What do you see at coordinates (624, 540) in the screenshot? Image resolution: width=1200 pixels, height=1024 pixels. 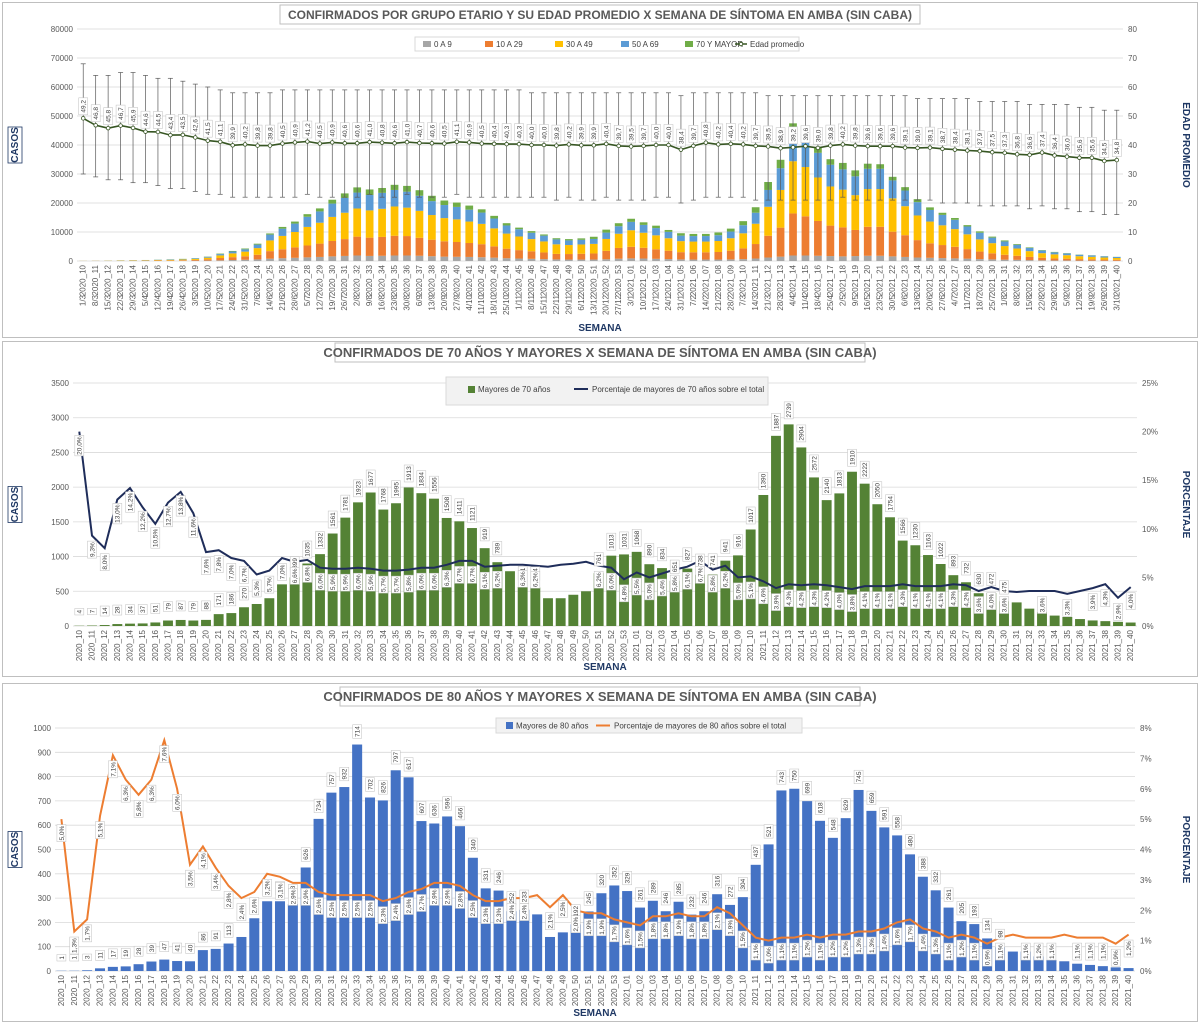 I see `data-label-text: 1031` at bounding box center [624, 540].